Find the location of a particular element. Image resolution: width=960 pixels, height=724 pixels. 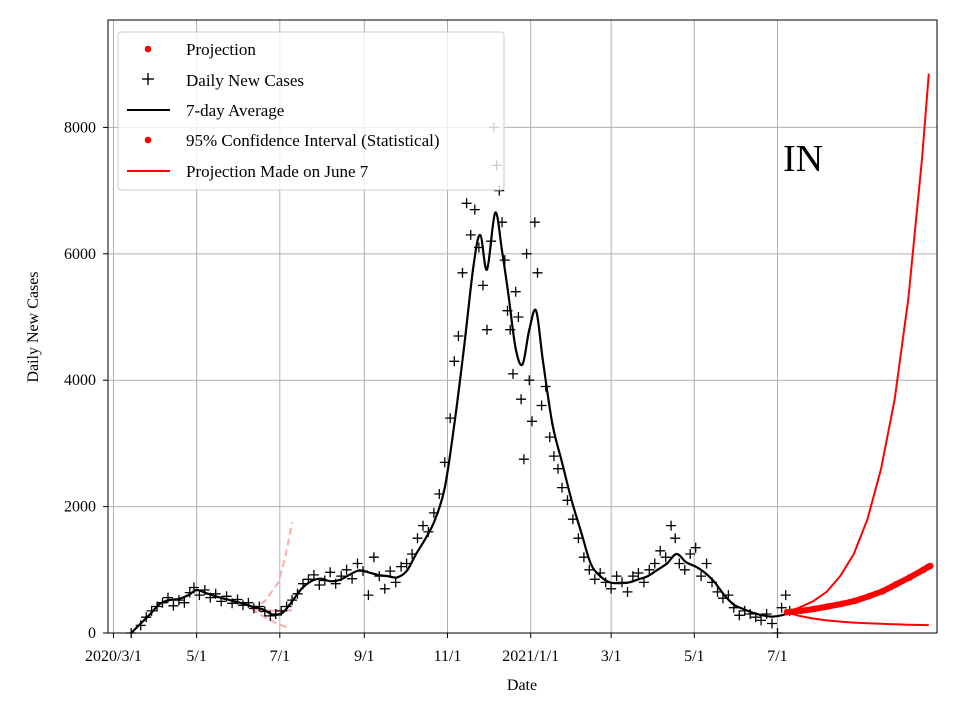

earlier-projection-upper is located at coordinates (272, 566).